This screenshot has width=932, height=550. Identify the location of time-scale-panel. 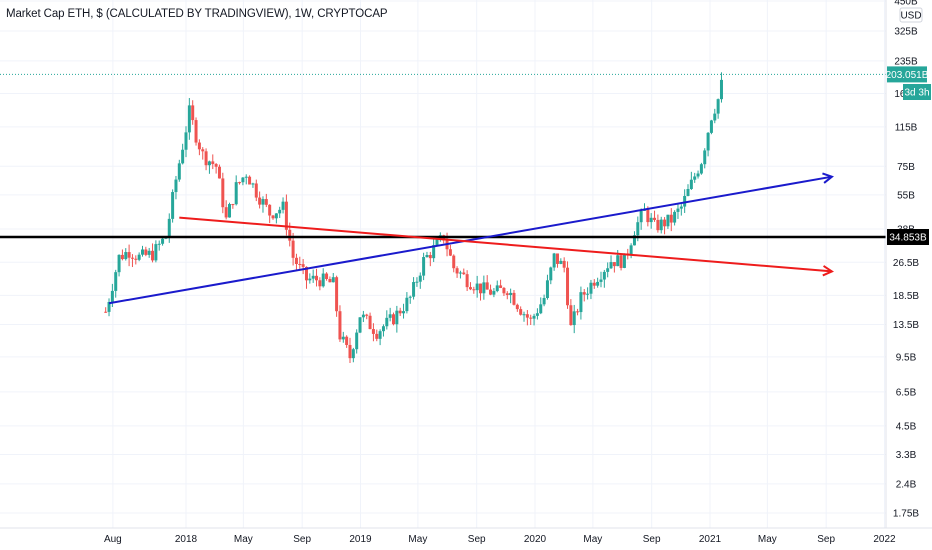
(466, 539).